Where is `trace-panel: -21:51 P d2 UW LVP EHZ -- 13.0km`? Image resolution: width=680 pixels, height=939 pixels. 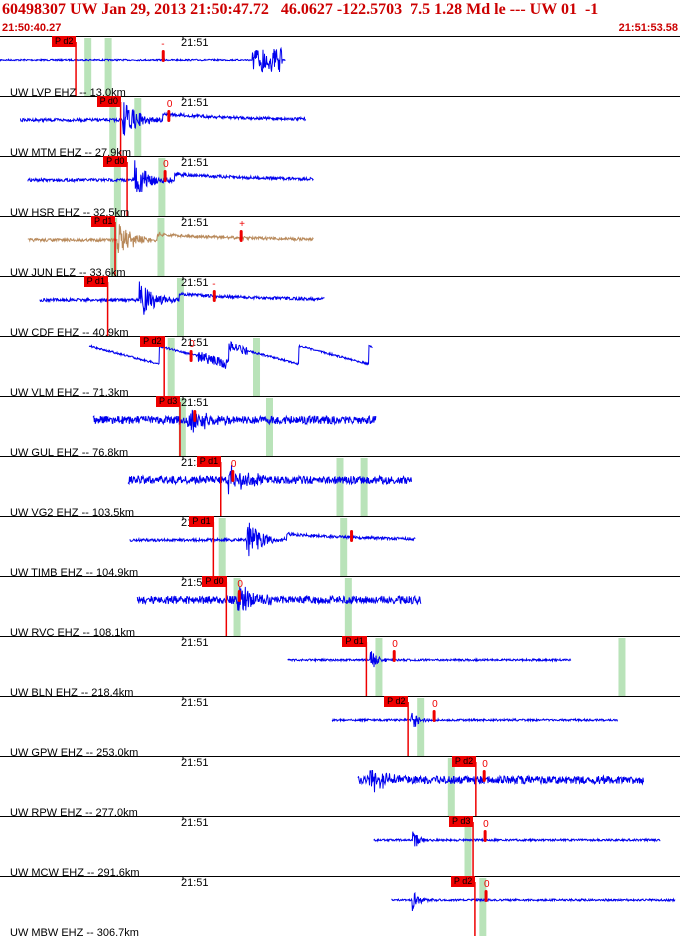
trace-panel: -21:51 P d2 UW LVP EHZ -- 13.0km is located at coordinates (340, 67).